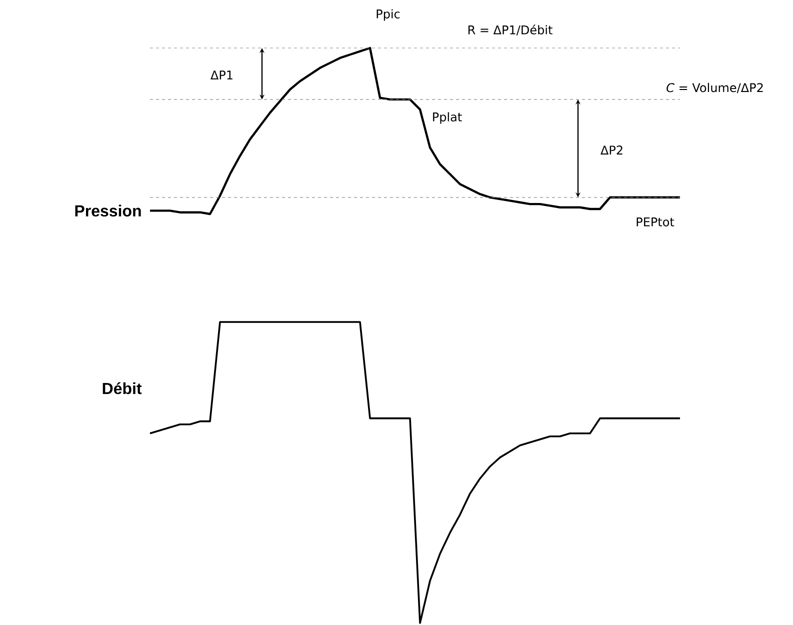 This screenshot has height=625, width=793. Describe the element at coordinates (611, 150) in the screenshot. I see `annotation: ΔP2` at that location.